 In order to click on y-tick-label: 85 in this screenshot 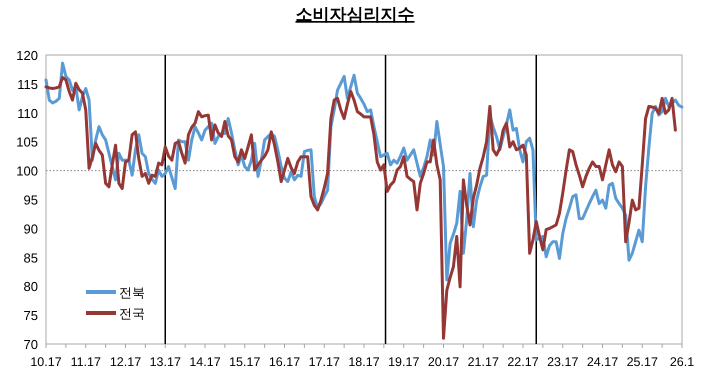, I will do `click(31, 258)`.